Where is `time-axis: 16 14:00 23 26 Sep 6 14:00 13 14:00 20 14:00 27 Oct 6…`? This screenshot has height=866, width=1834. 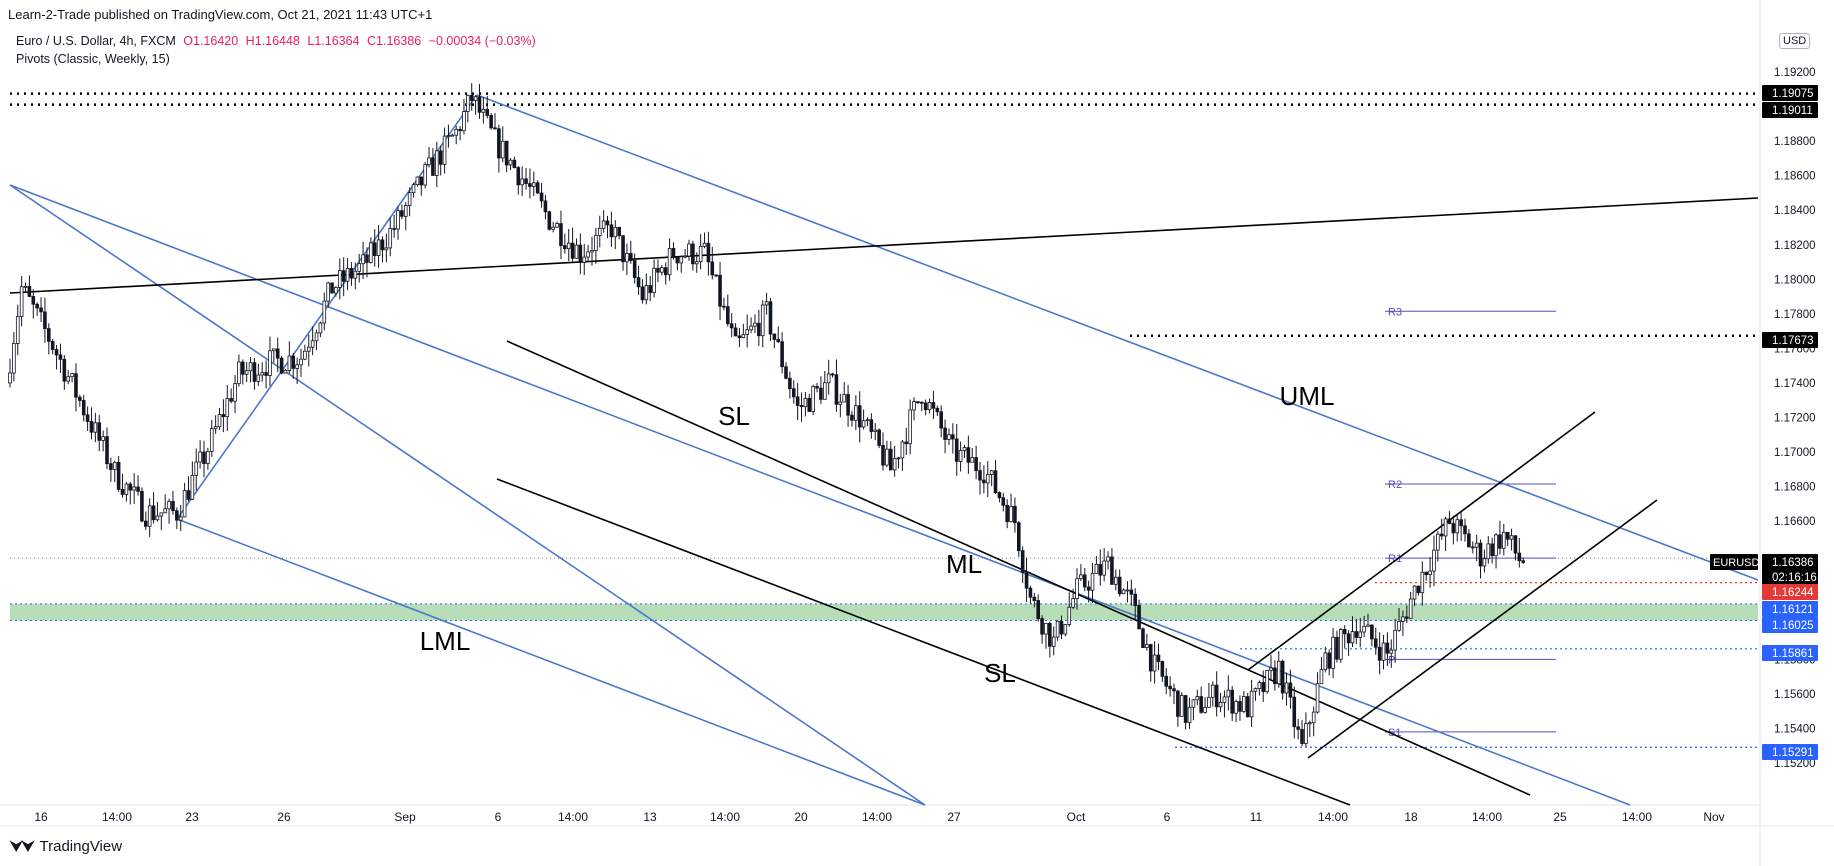 time-axis: 16 14:00 23 26 Sep 6 14:00 13 14:00 20 14:00 27 Oct 6… is located at coordinates (879, 817).